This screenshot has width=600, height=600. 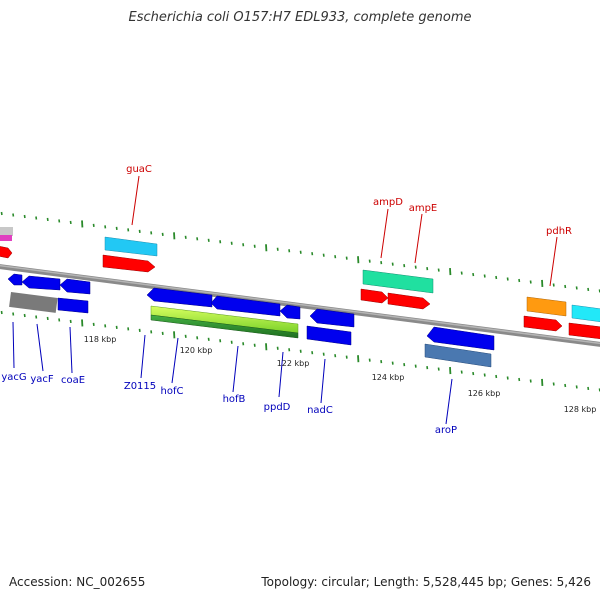 I want to click on feature-orange-pdhR, so click(x=546, y=306).